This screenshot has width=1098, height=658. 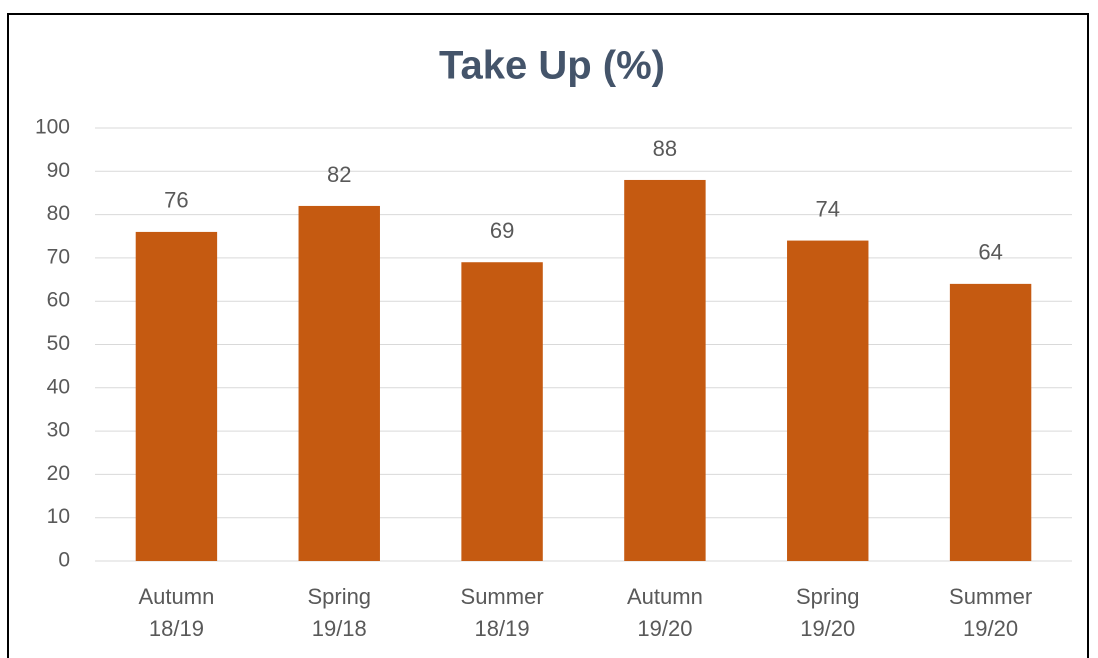 What do you see at coordinates (58, 473) in the screenshot?
I see `y-tick-label: 20` at bounding box center [58, 473].